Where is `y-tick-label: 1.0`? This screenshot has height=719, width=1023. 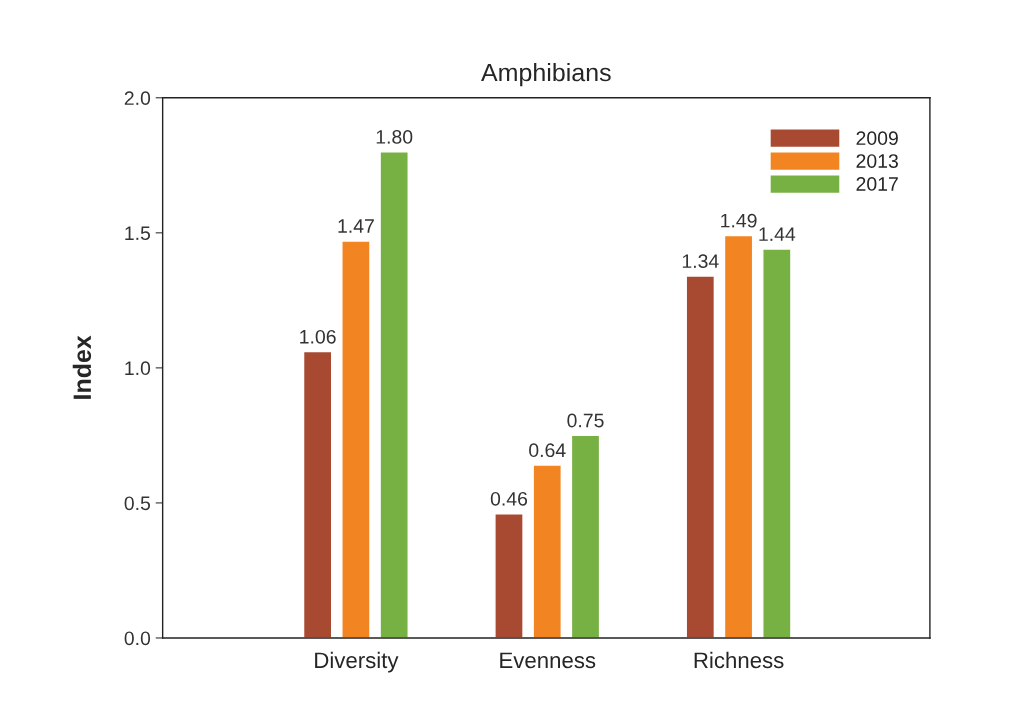
y-tick-label: 1.0 is located at coordinates (138, 368).